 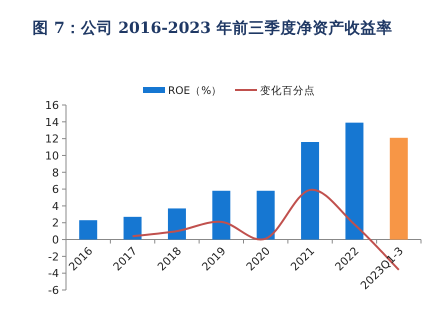 I want to click on y-tick-label: -6, so click(x=53, y=290).